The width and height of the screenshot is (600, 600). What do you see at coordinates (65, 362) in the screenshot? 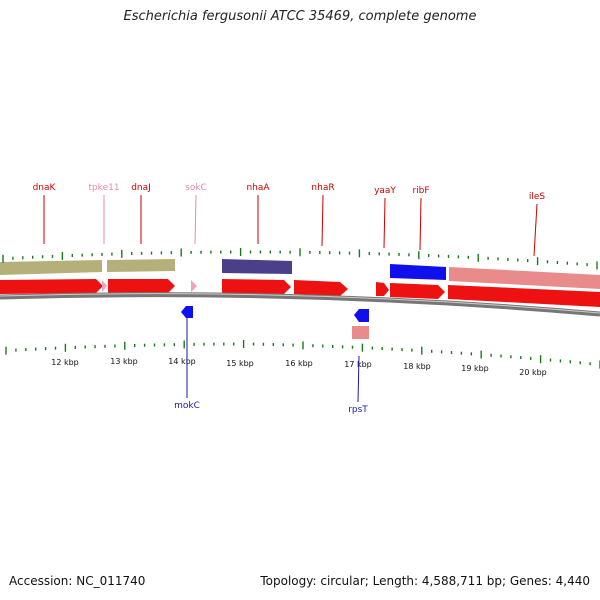
I see `kbp-tick-label: 12 kbp` at bounding box center [65, 362].